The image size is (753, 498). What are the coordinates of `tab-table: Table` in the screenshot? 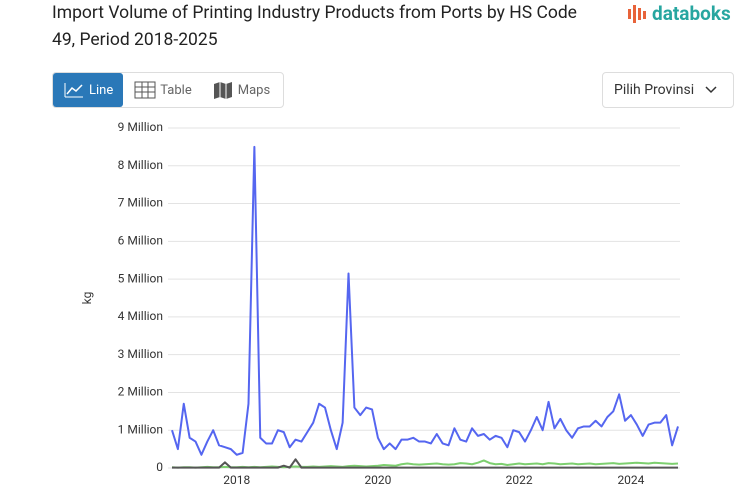 It's located at (162, 90).